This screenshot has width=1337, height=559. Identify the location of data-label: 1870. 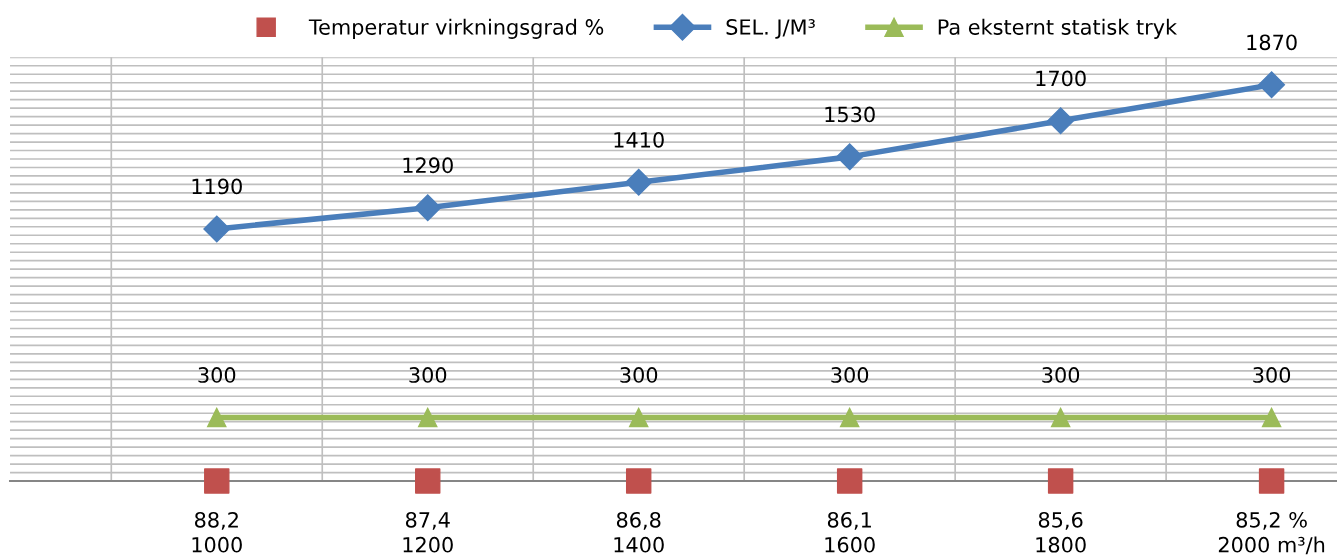
(1272, 42).